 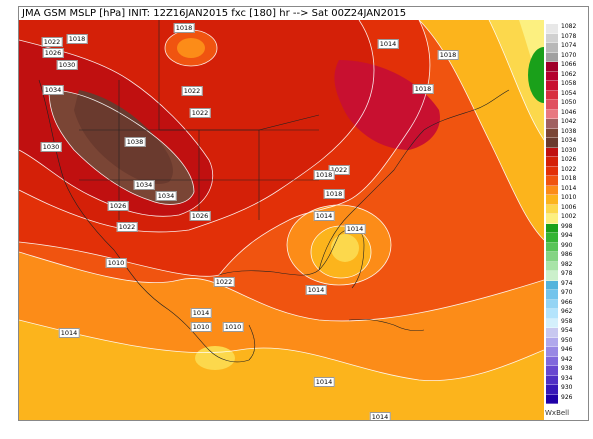 I want to click on legend-label: 966, so click(x=567, y=302).